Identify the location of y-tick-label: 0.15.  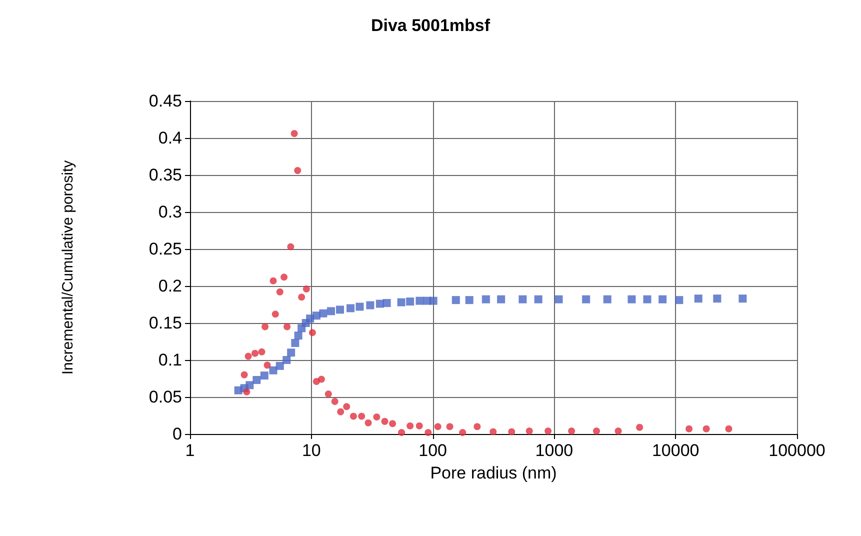
(165, 323).